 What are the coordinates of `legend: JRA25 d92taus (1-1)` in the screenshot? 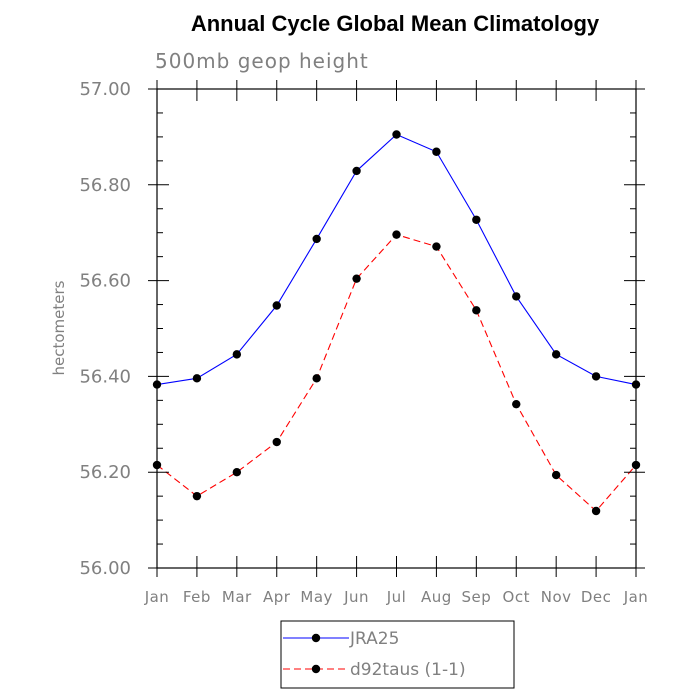 It's located at (397, 654).